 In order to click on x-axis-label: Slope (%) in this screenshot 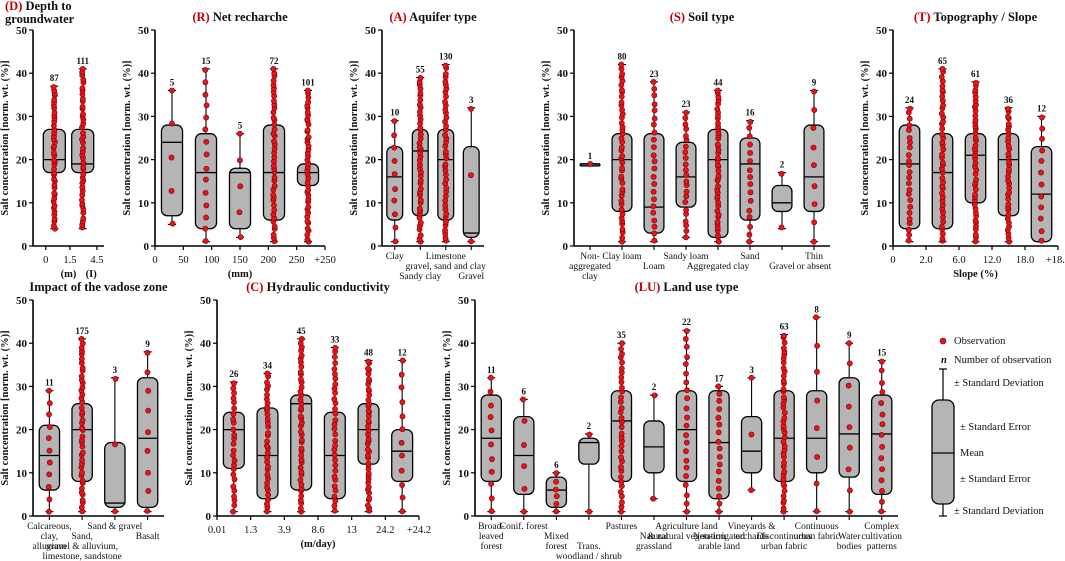, I will do `click(975, 274)`.